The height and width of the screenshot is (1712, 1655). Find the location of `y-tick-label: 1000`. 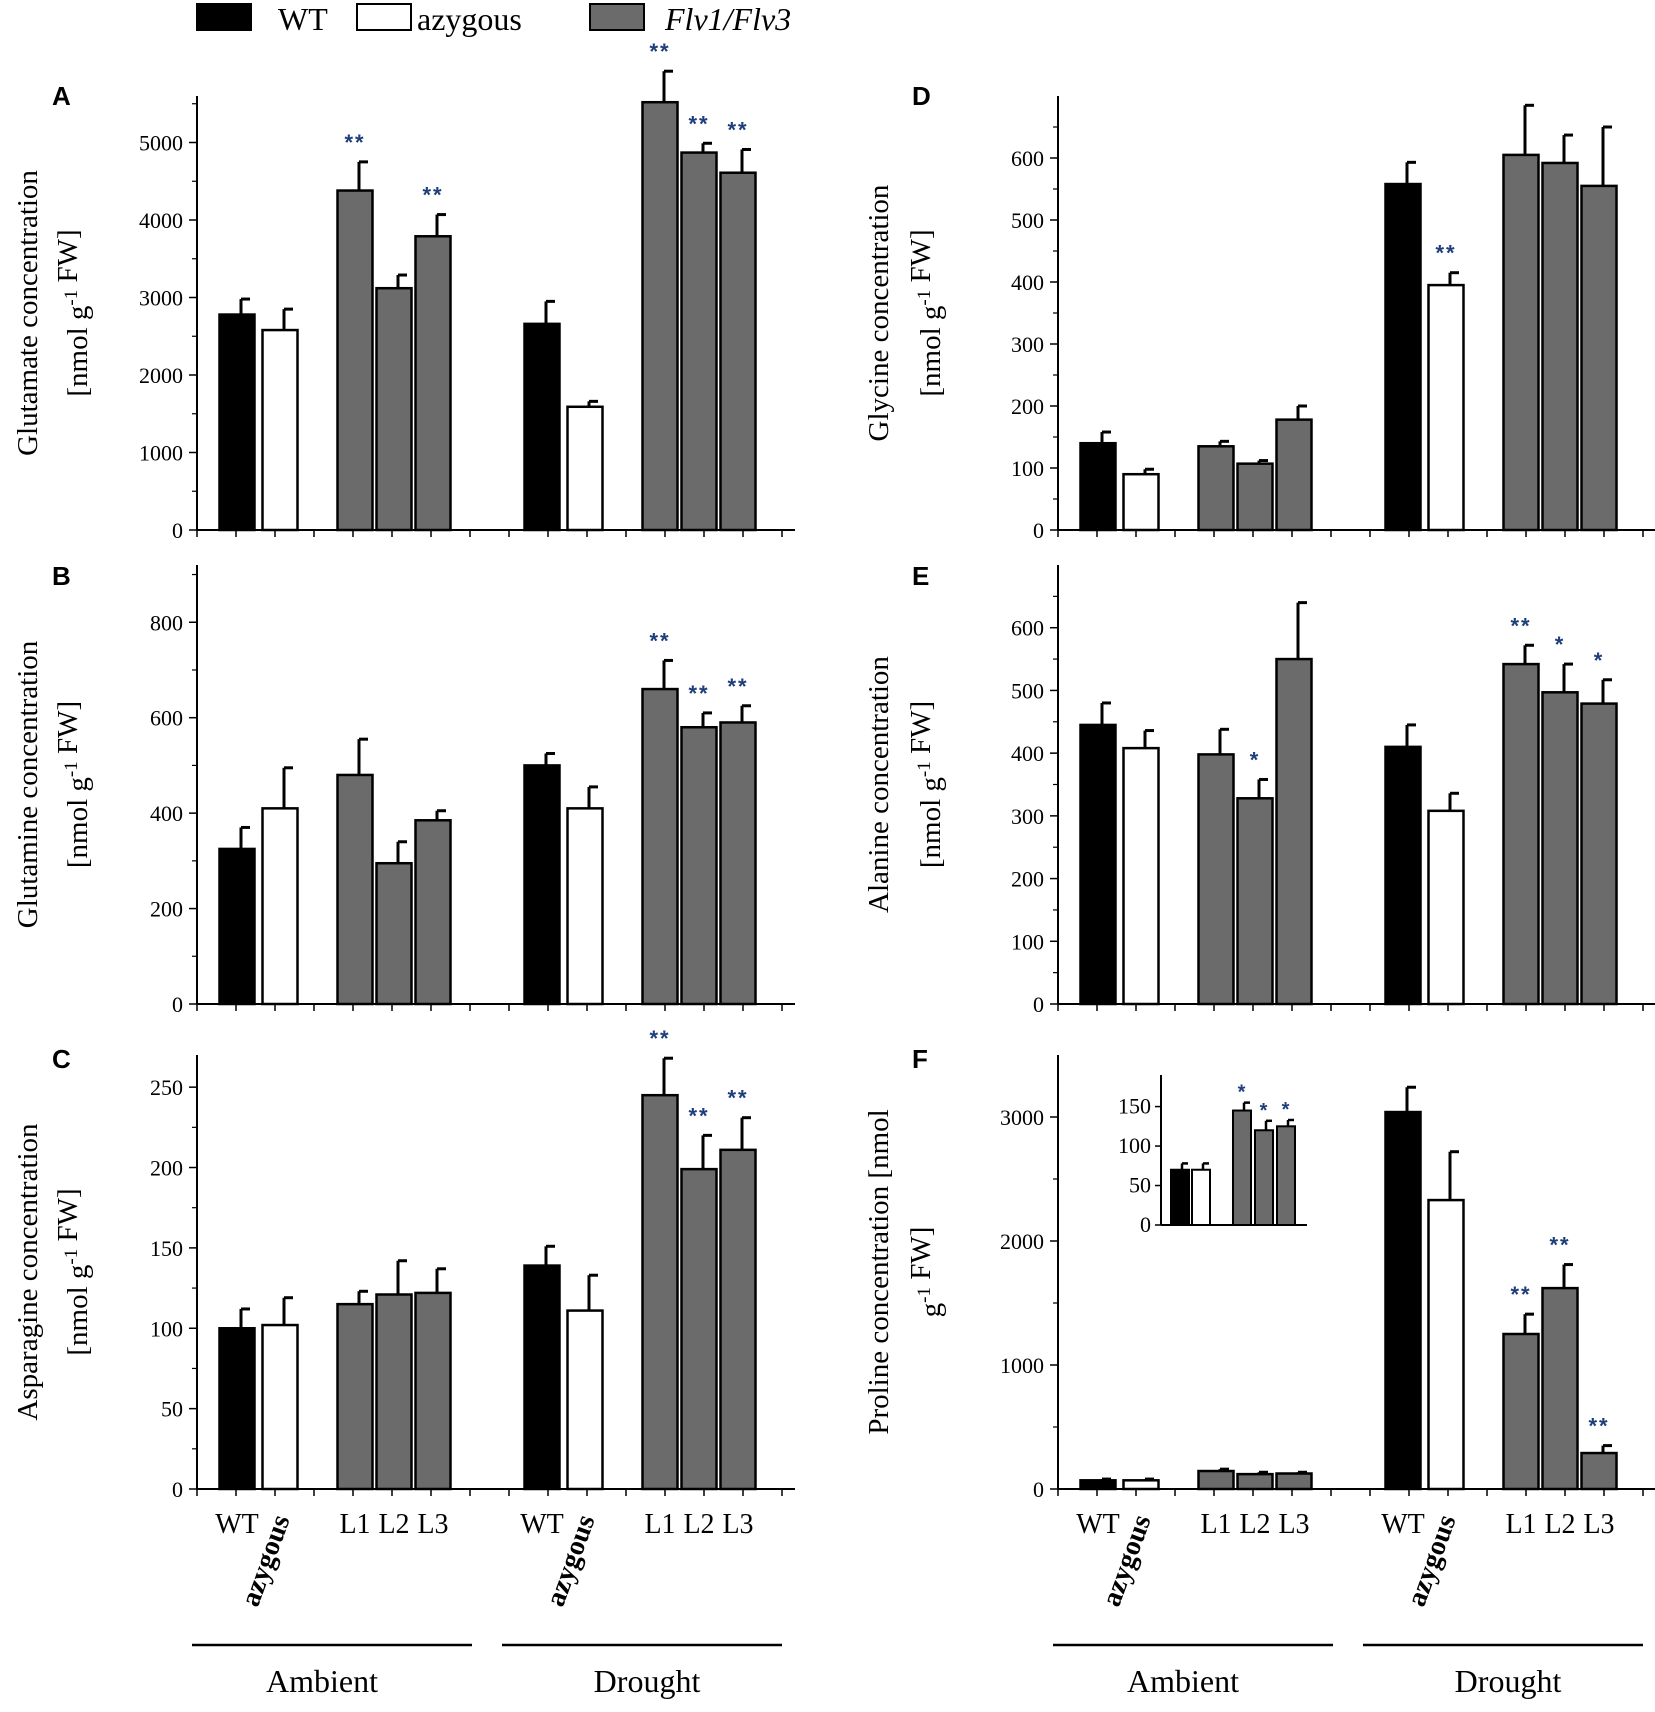

y-tick-label: 1000 is located at coordinates (161, 453).